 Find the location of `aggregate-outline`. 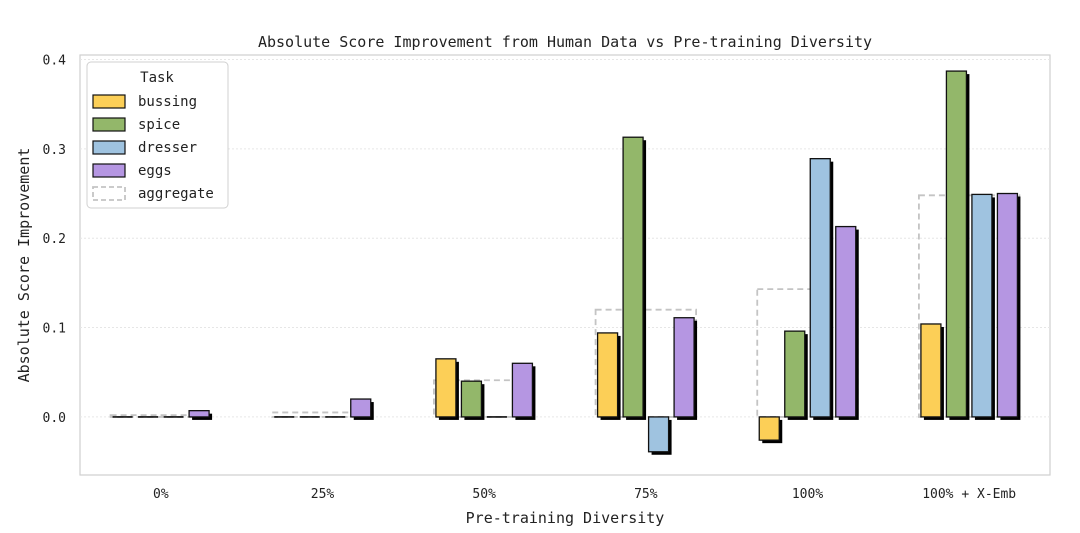

aggregate-outline is located at coordinates (484, 398).